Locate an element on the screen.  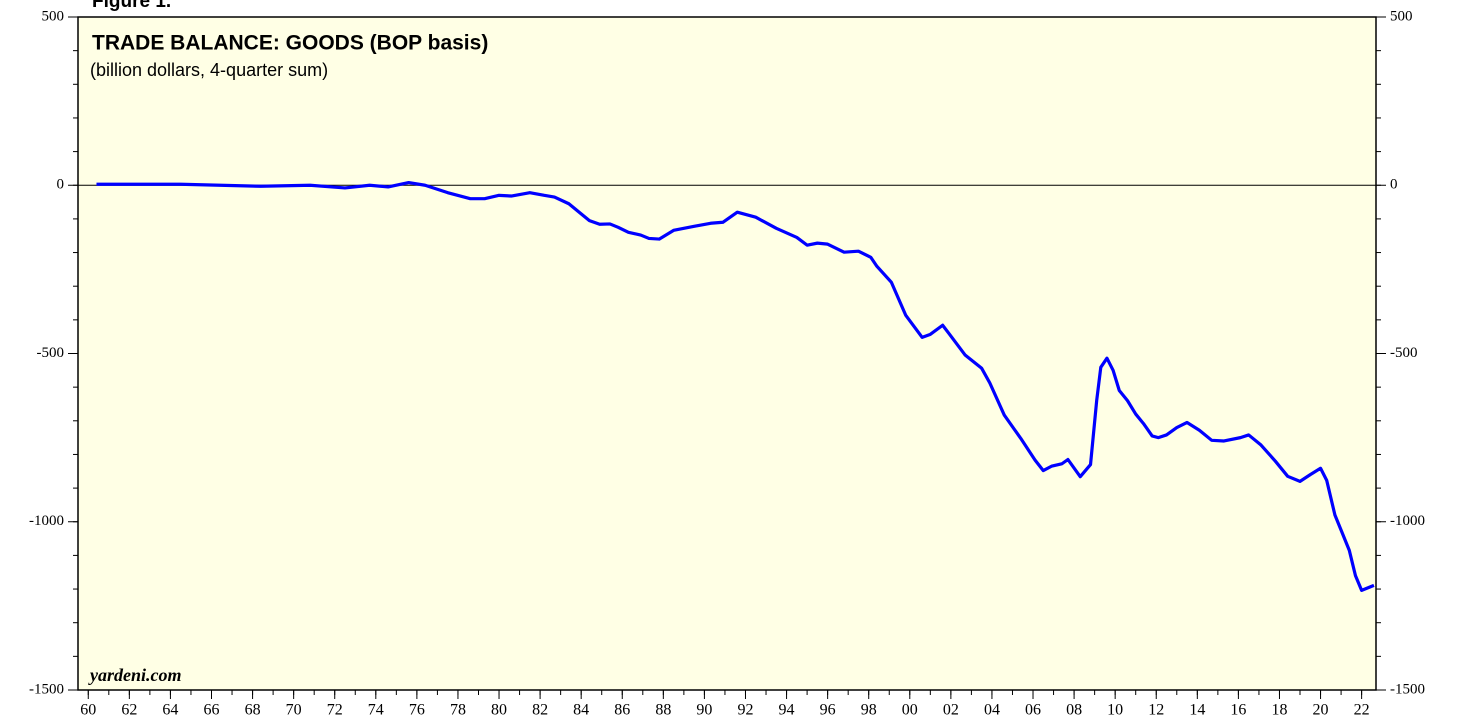
x-tick-label: 10 is located at coordinates (1115, 710).